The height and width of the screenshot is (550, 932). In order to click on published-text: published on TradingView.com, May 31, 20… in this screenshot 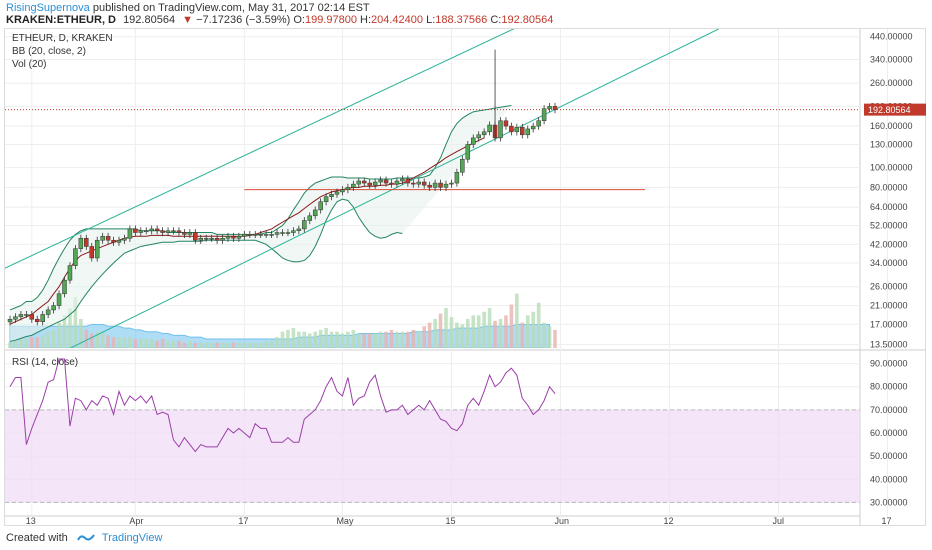, I will do `click(231, 8)`.